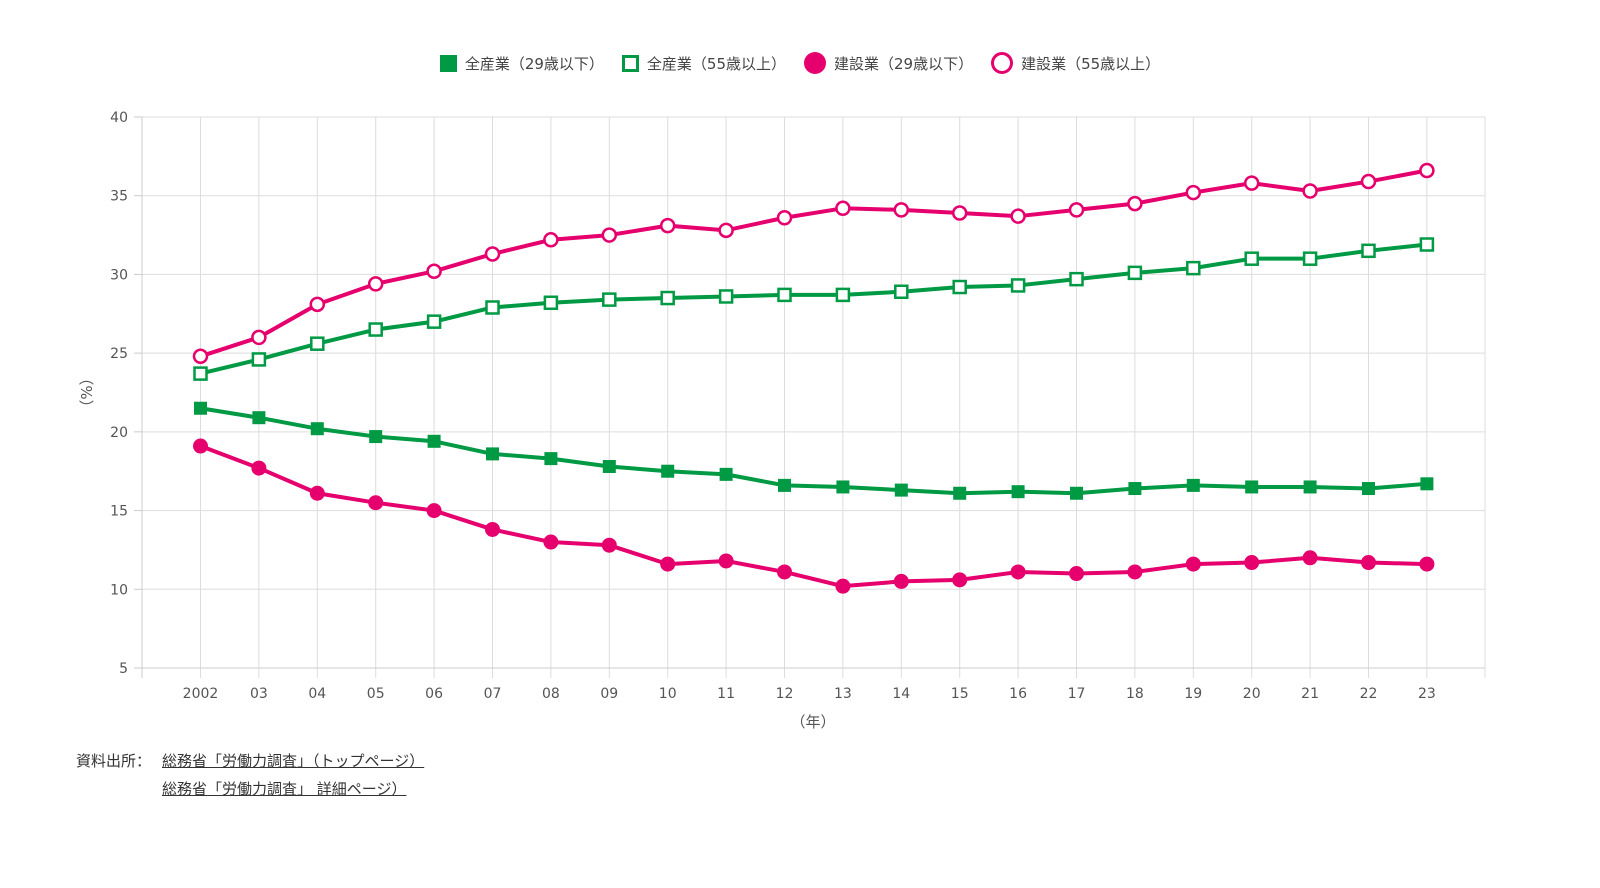 Image resolution: width=1600 pixels, height=888 pixels. I want to click on y-tick-label: 15, so click(119, 512).